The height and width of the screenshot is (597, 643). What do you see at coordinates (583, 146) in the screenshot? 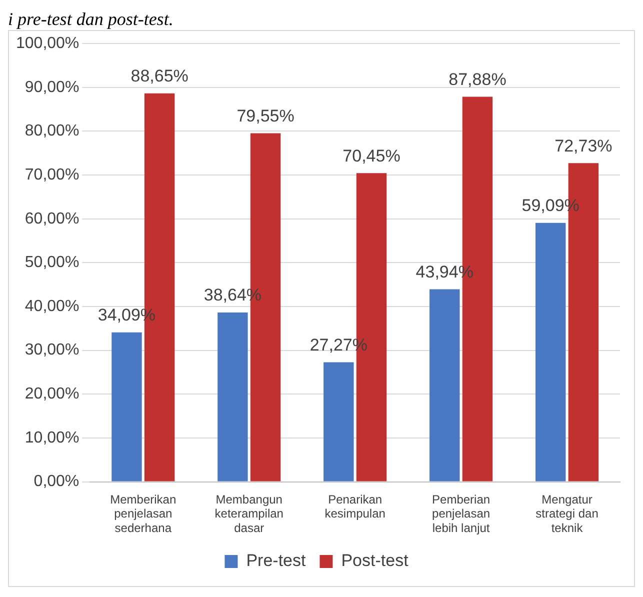
I see `data-label: 72,73%` at bounding box center [583, 146].